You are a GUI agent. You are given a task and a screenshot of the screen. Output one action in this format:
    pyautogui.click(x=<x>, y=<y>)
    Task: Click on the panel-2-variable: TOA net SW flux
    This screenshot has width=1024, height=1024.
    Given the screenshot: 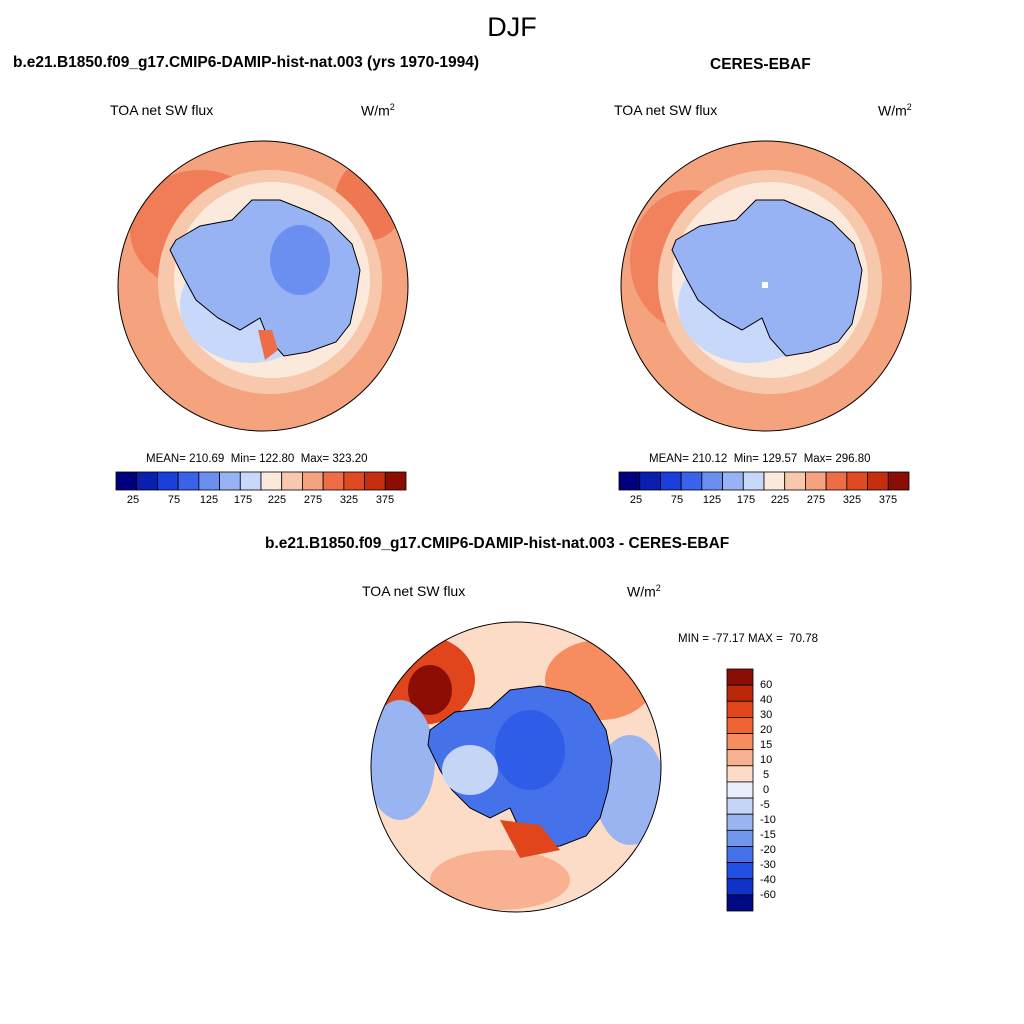 What is the action you would take?
    pyautogui.click(x=666, y=110)
    